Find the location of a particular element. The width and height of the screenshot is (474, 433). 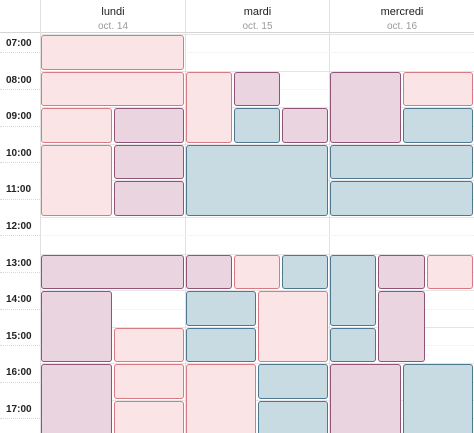

hour-label: 11:00 is located at coordinates (19, 190).